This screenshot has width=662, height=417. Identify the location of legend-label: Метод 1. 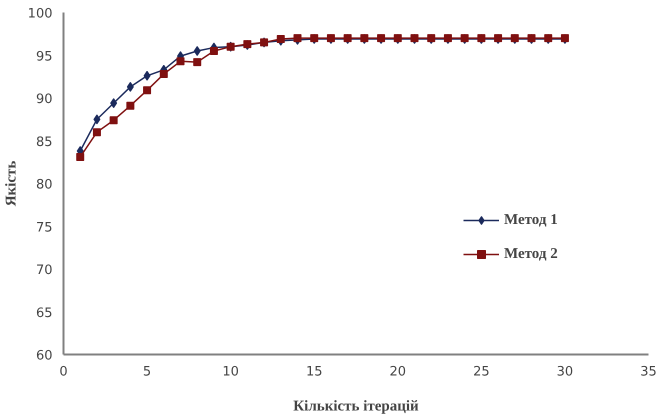
(531, 220).